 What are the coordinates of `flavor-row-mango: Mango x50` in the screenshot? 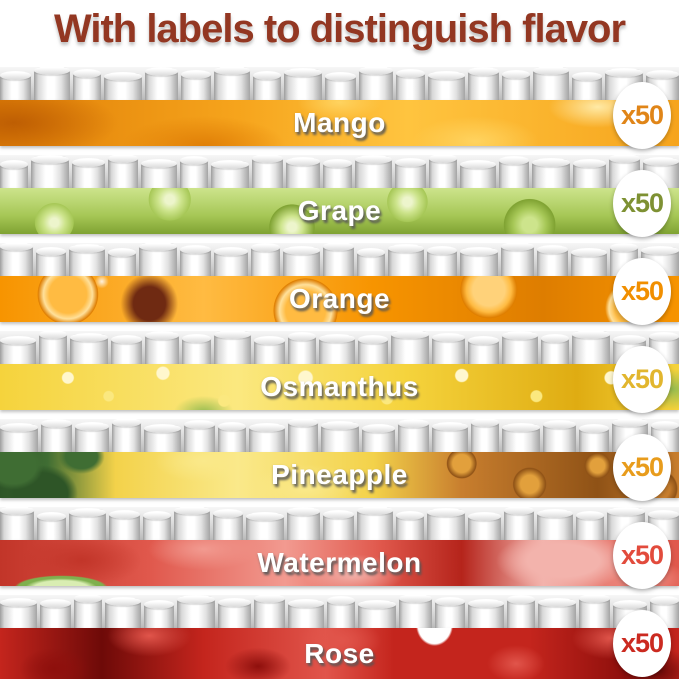 It's located at (339, 106).